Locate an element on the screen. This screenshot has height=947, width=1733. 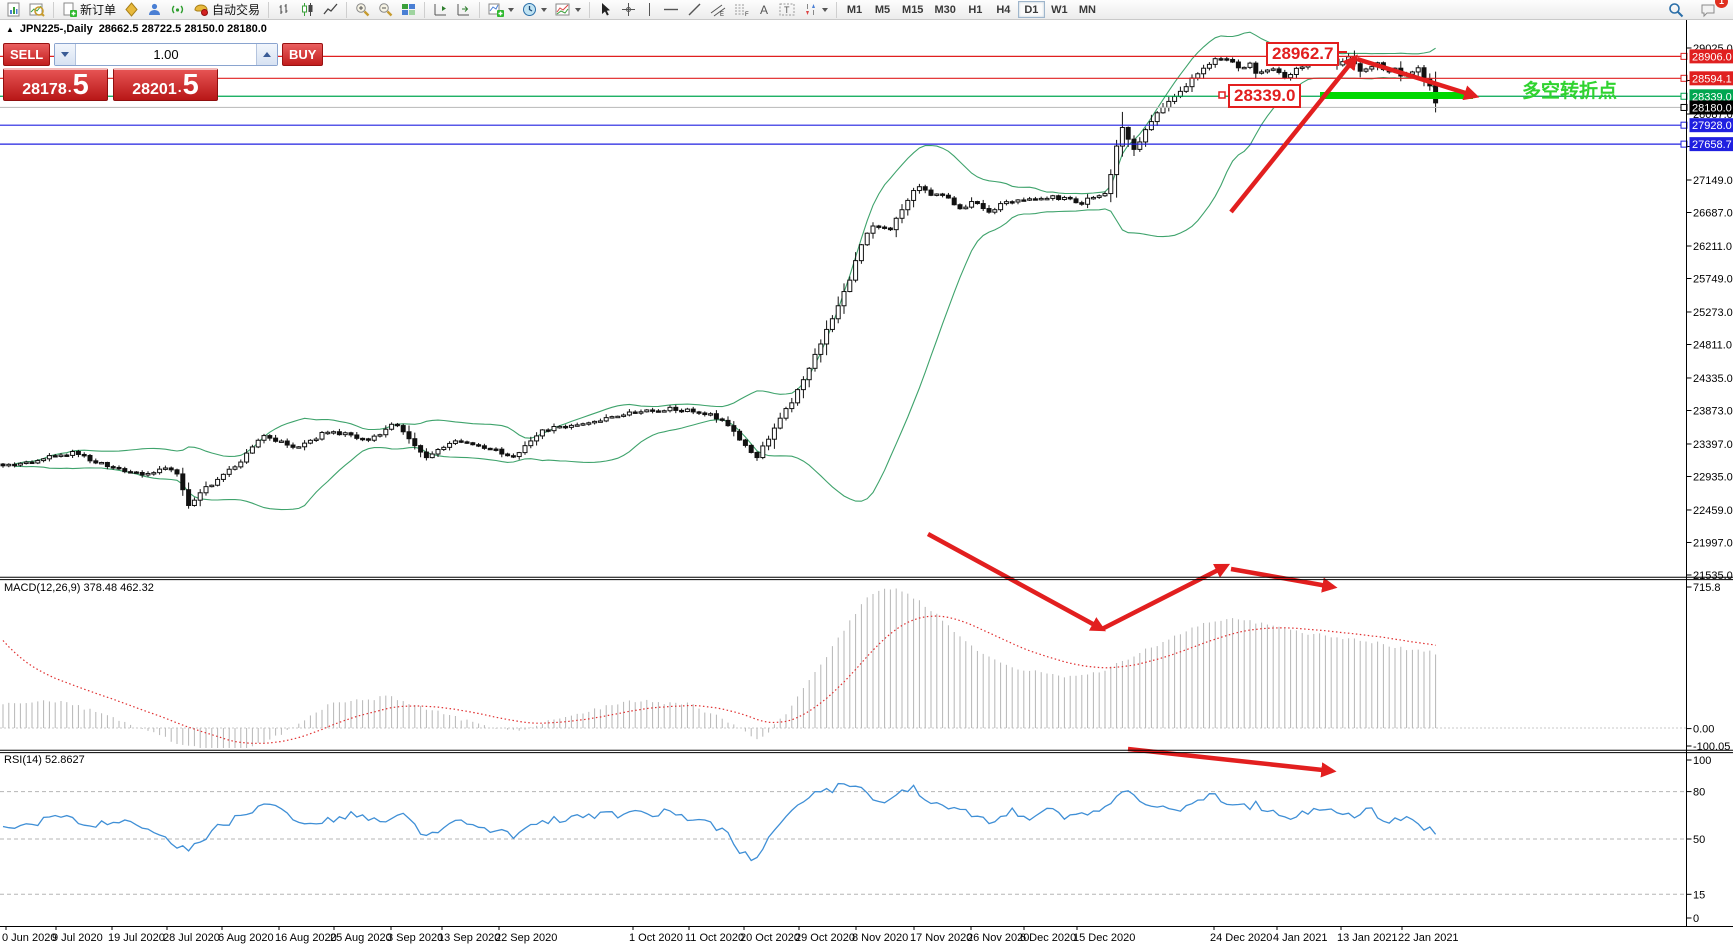
price-tick: 24335.0 is located at coordinates (1713, 379).